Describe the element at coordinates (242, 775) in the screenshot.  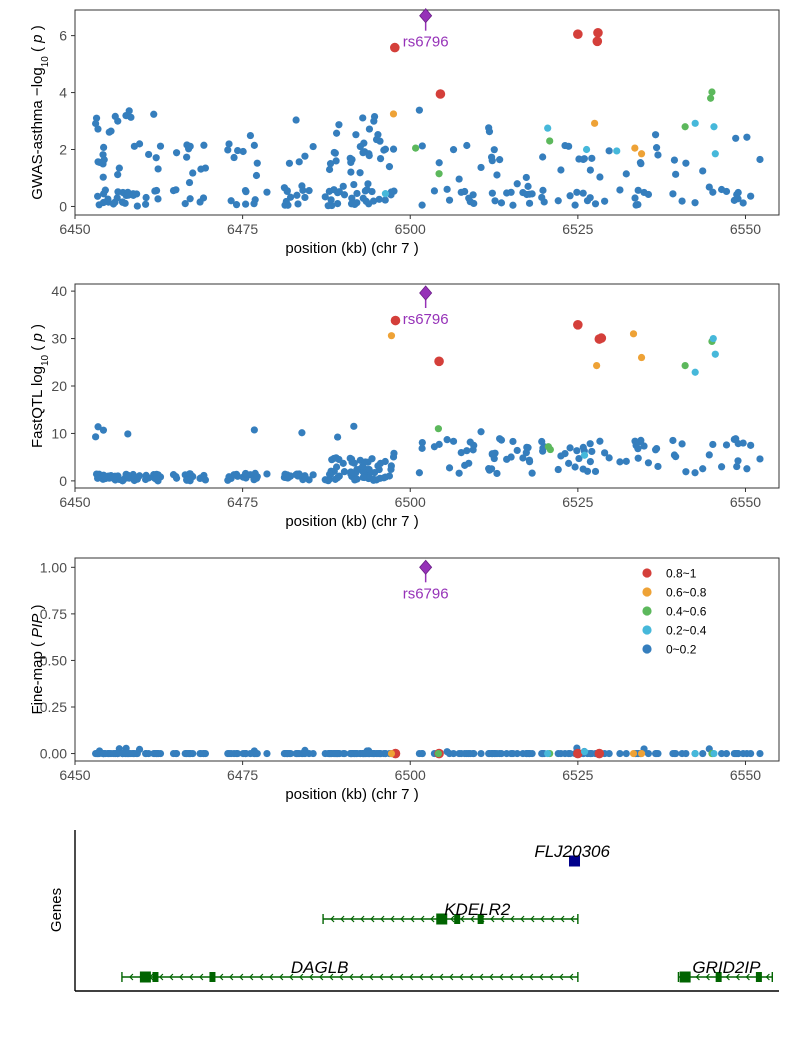
I see `x-tick-label: 6475` at that location.